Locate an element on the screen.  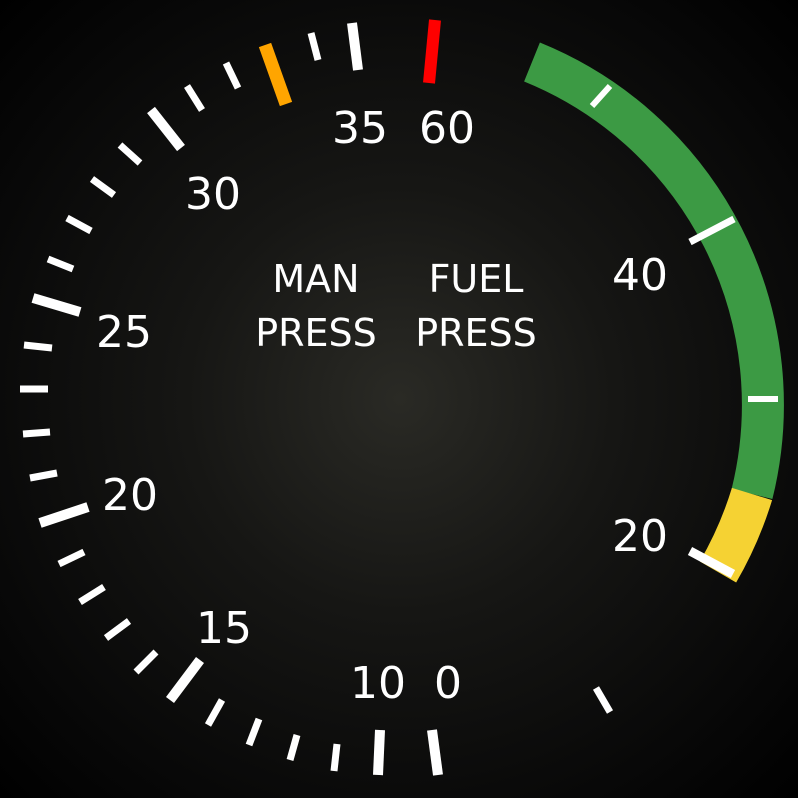
man-tick-amber-redline is located at coordinates (275, 74).